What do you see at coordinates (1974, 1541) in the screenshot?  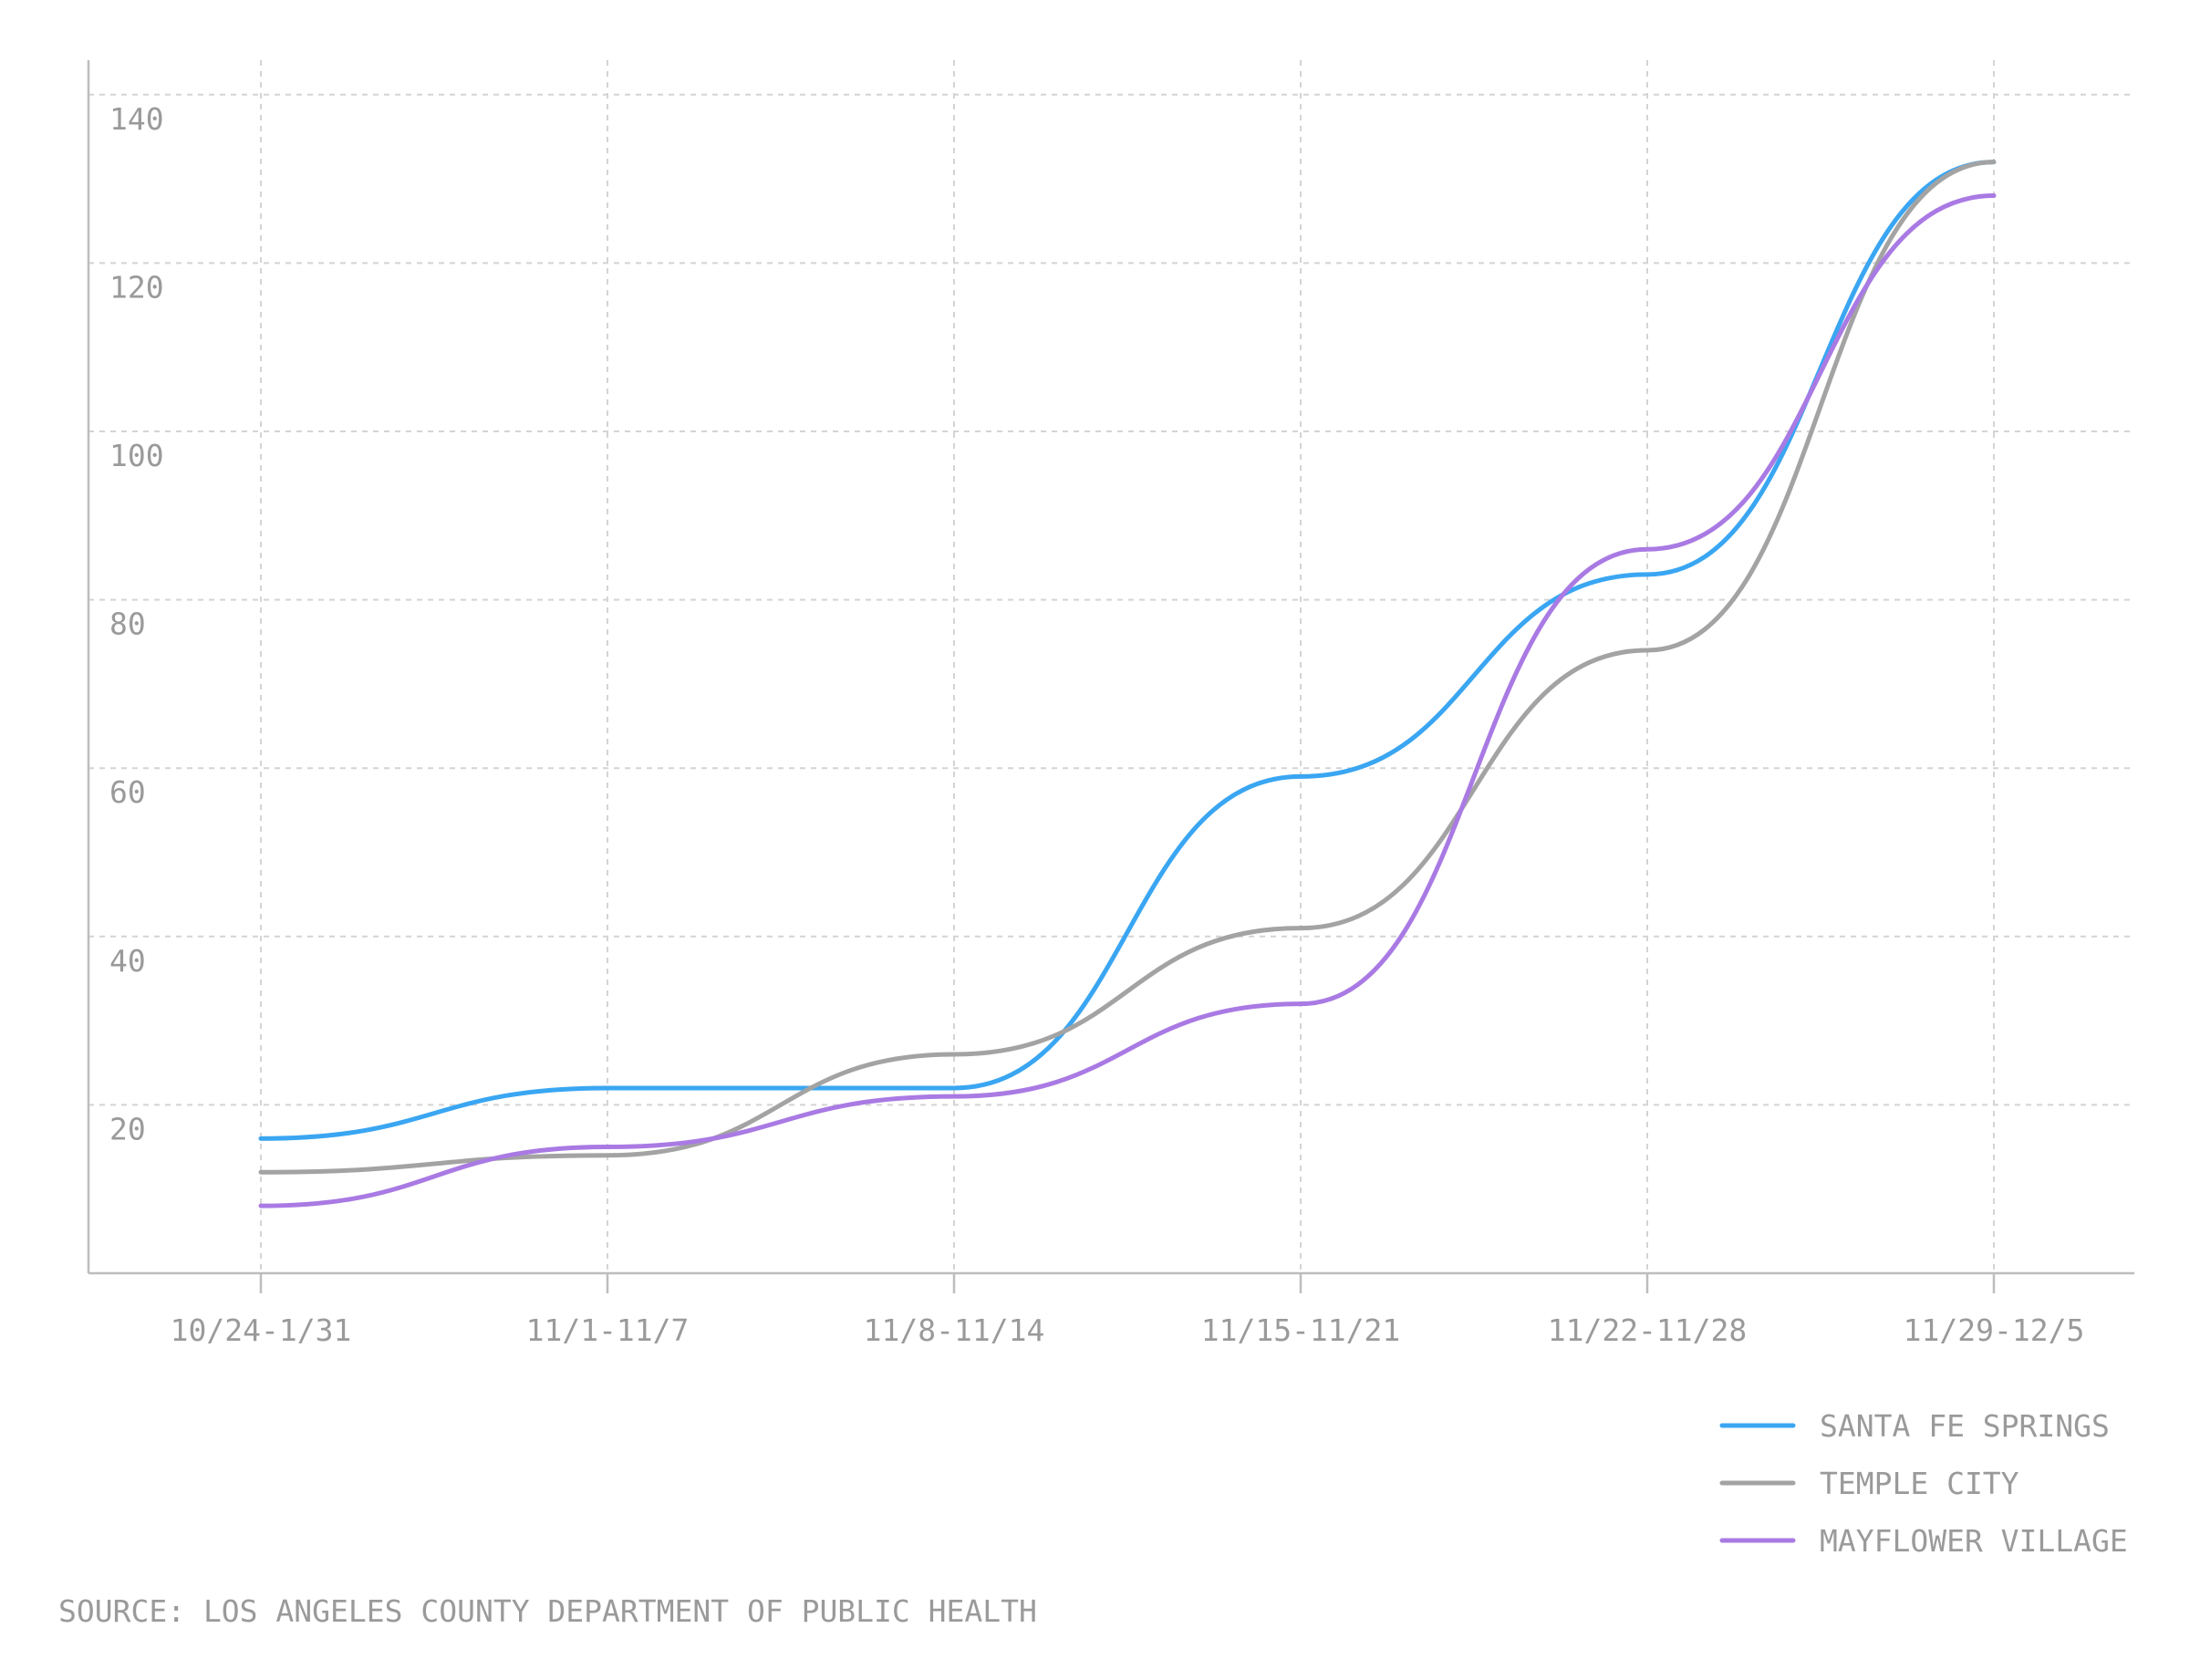 I see `legend-label: MAYFLOWER VILLAGE` at bounding box center [1974, 1541].